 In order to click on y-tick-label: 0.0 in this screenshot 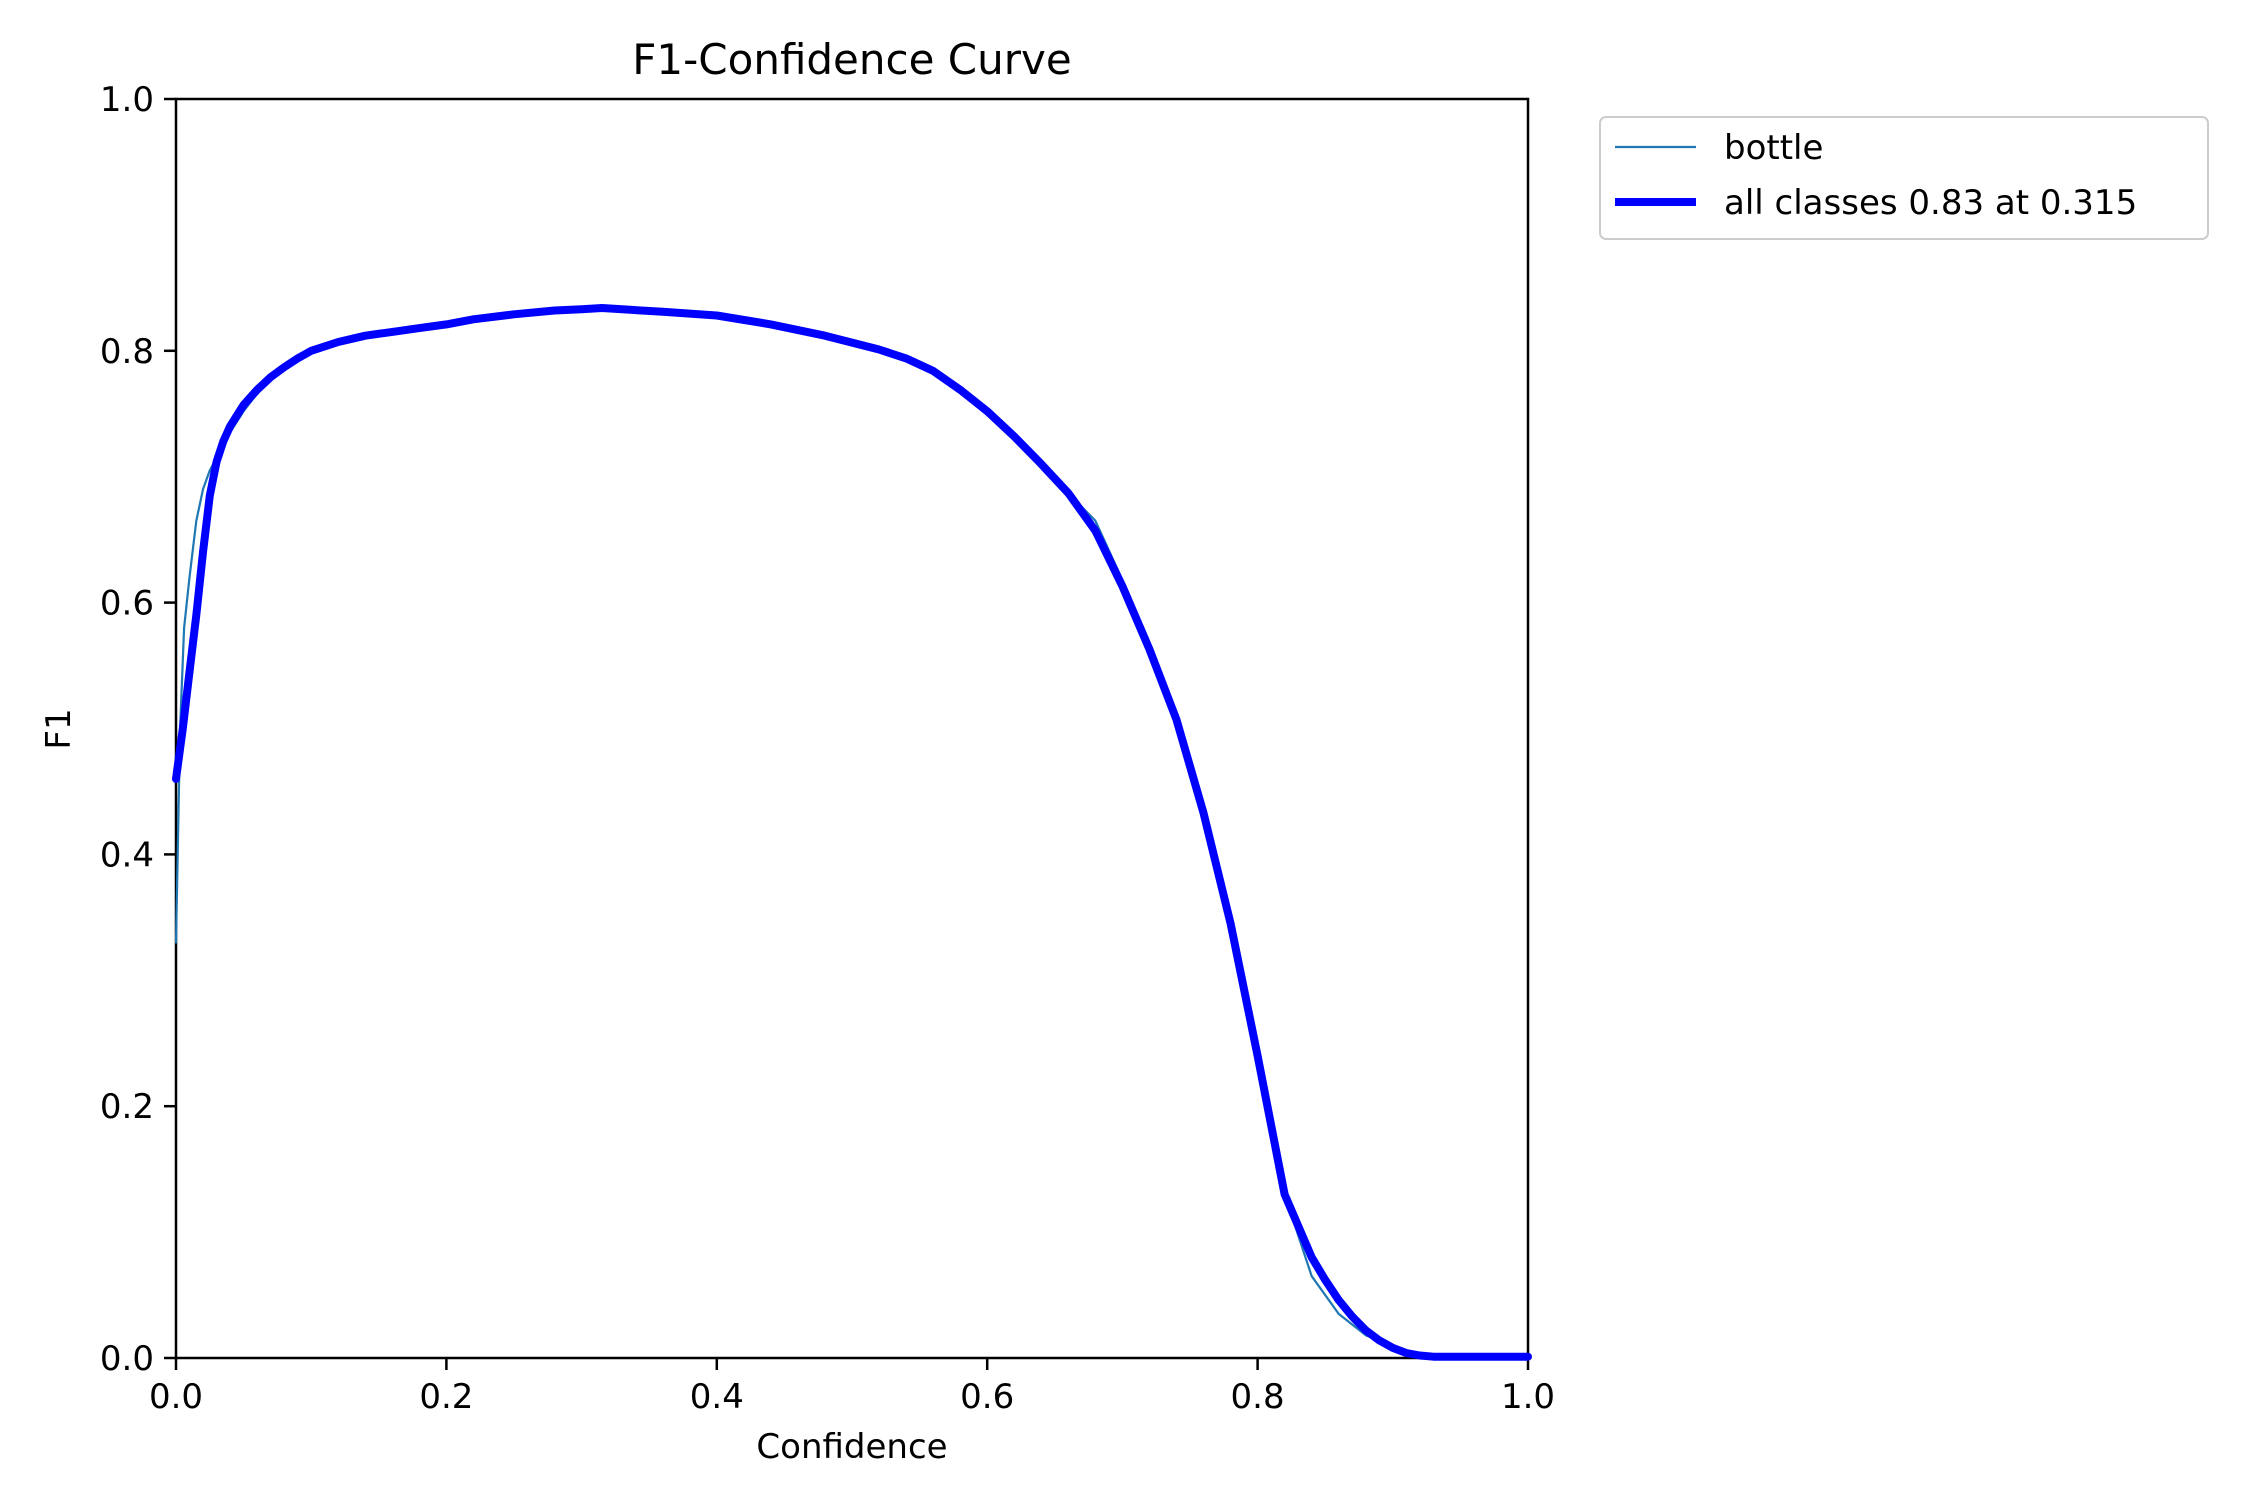, I will do `click(127, 1359)`.